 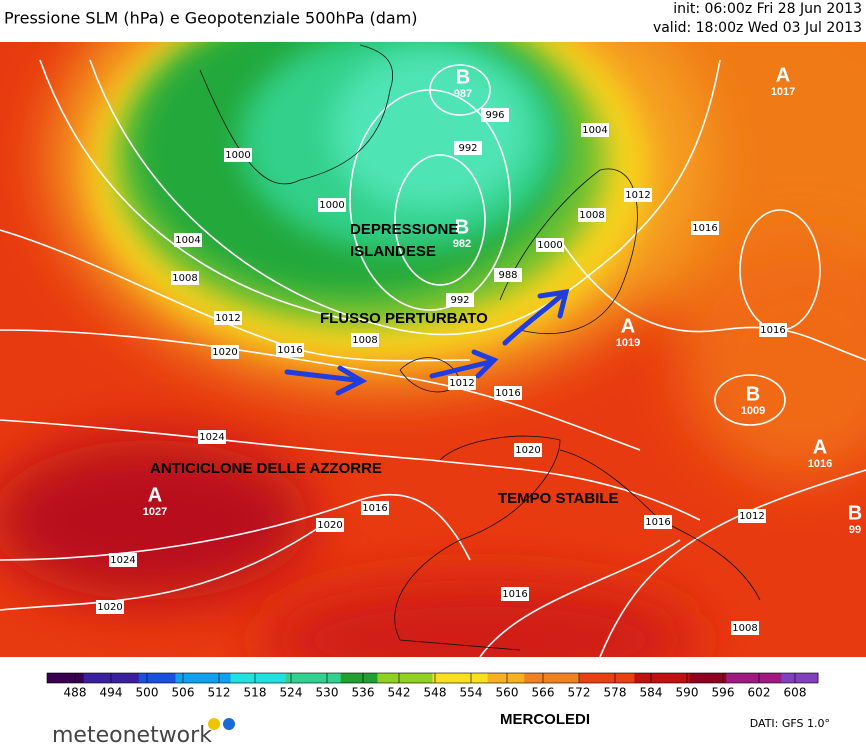 What do you see at coordinates (507, 275) in the screenshot?
I see `isobar-label: 988` at bounding box center [507, 275].